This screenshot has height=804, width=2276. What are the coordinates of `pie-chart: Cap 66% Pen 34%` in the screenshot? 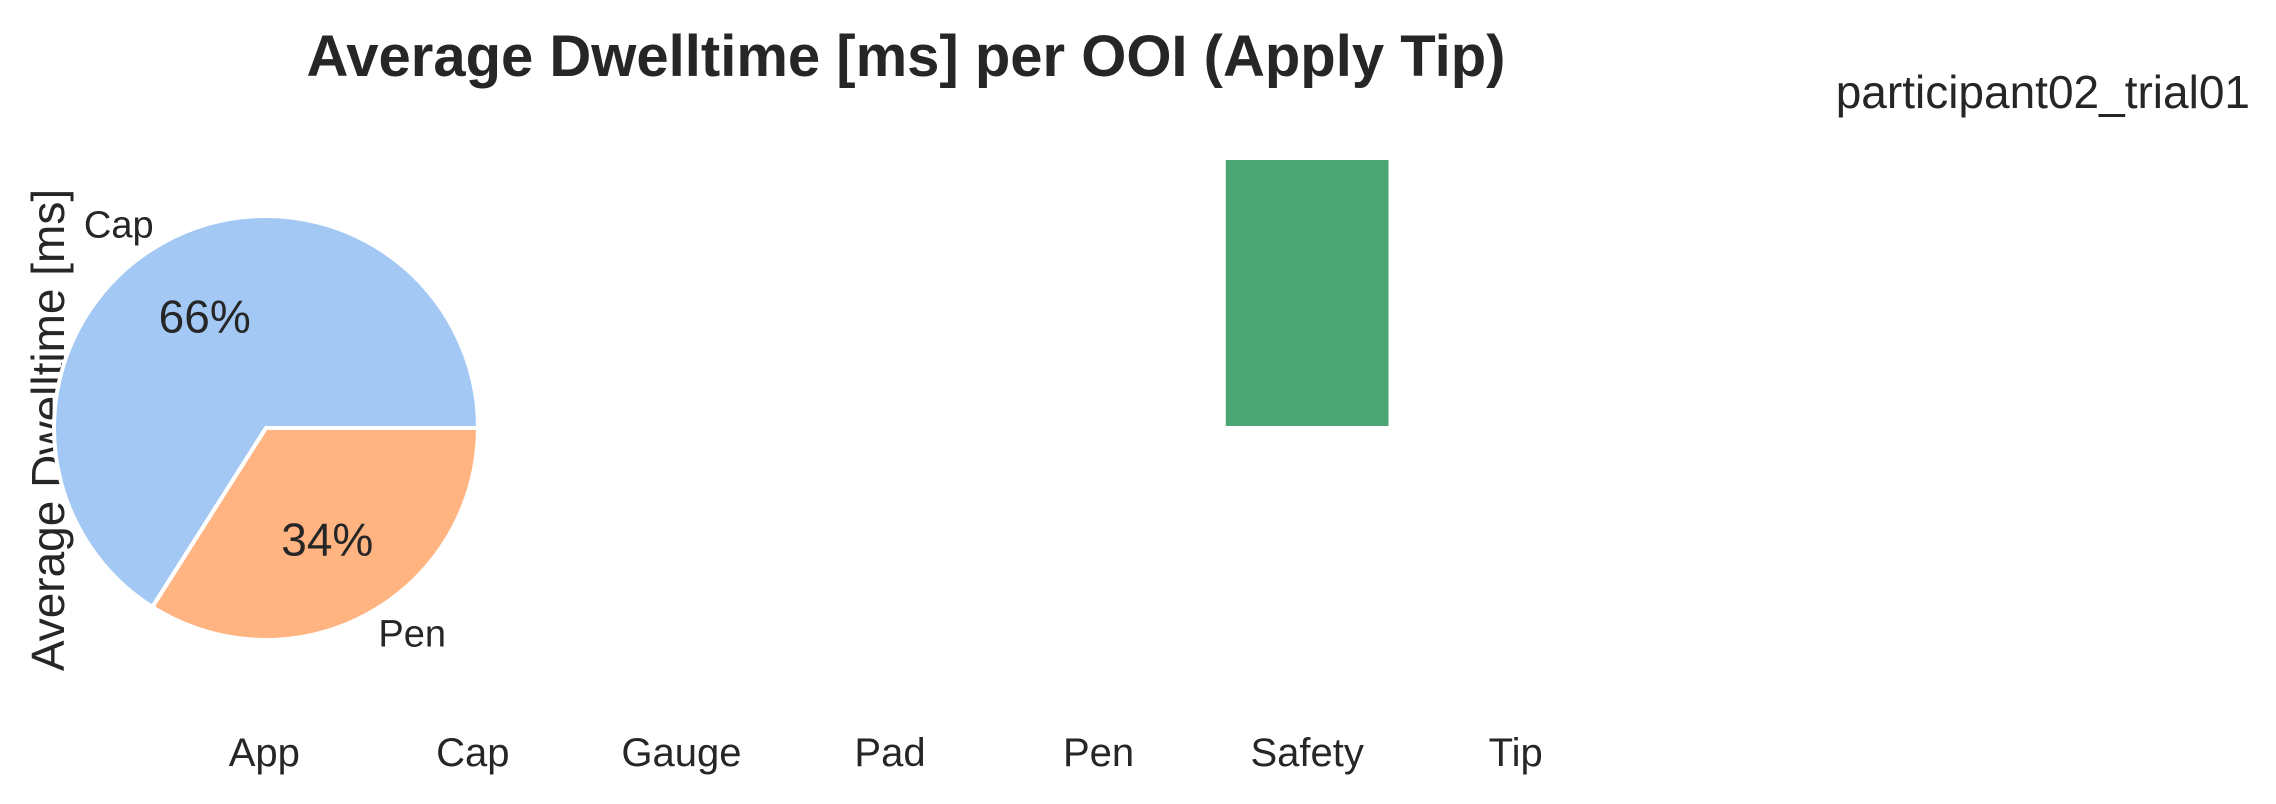 It's located at (266, 430).